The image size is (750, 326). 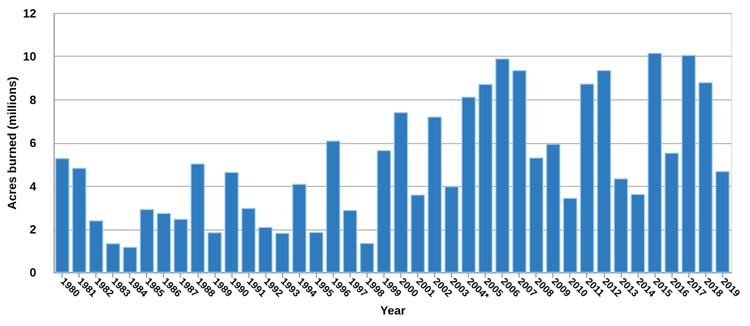 I want to click on y-tick-label: 4, so click(x=33, y=186).